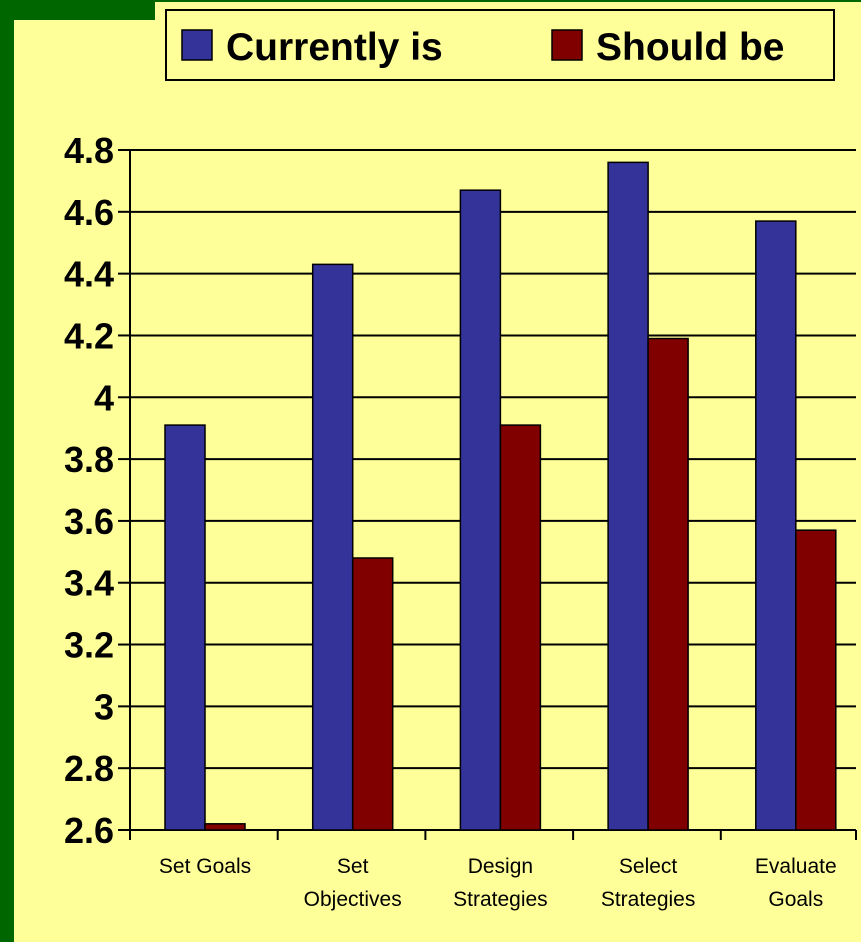 The height and width of the screenshot is (942, 861). What do you see at coordinates (77, 10) in the screenshot?
I see `frame-top-band` at bounding box center [77, 10].